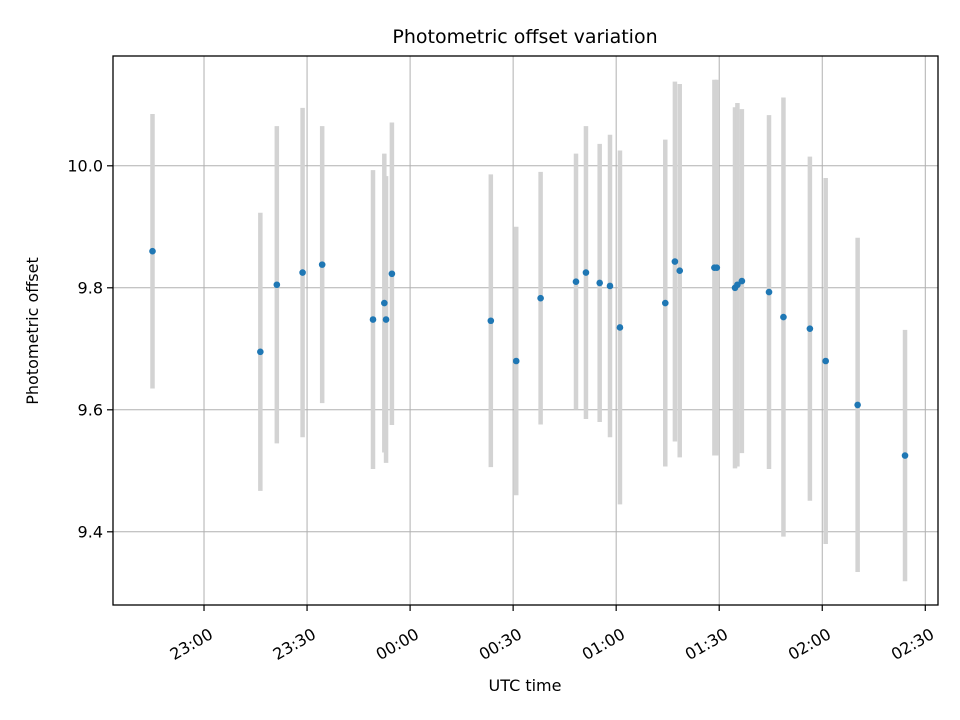  Describe the element at coordinates (90, 531) in the screenshot. I see `y-tick-label: 9.4` at that location.